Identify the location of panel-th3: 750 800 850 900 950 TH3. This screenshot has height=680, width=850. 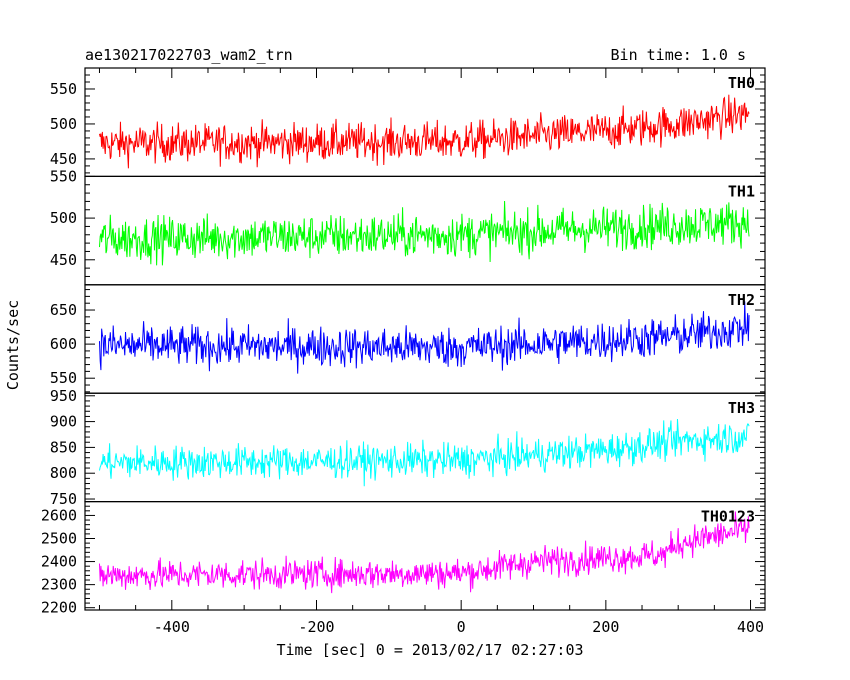
(408, 447).